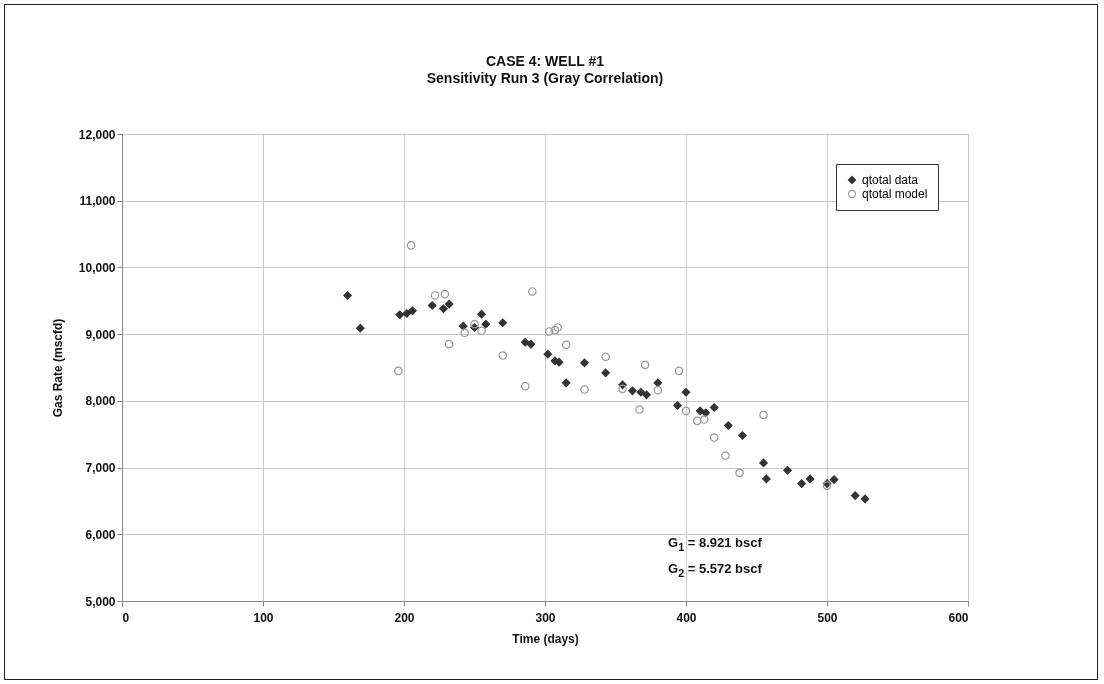 This screenshot has height=684, width=1104. Describe the element at coordinates (100, 401) in the screenshot. I see `y-tick-label: 8,000` at that location.